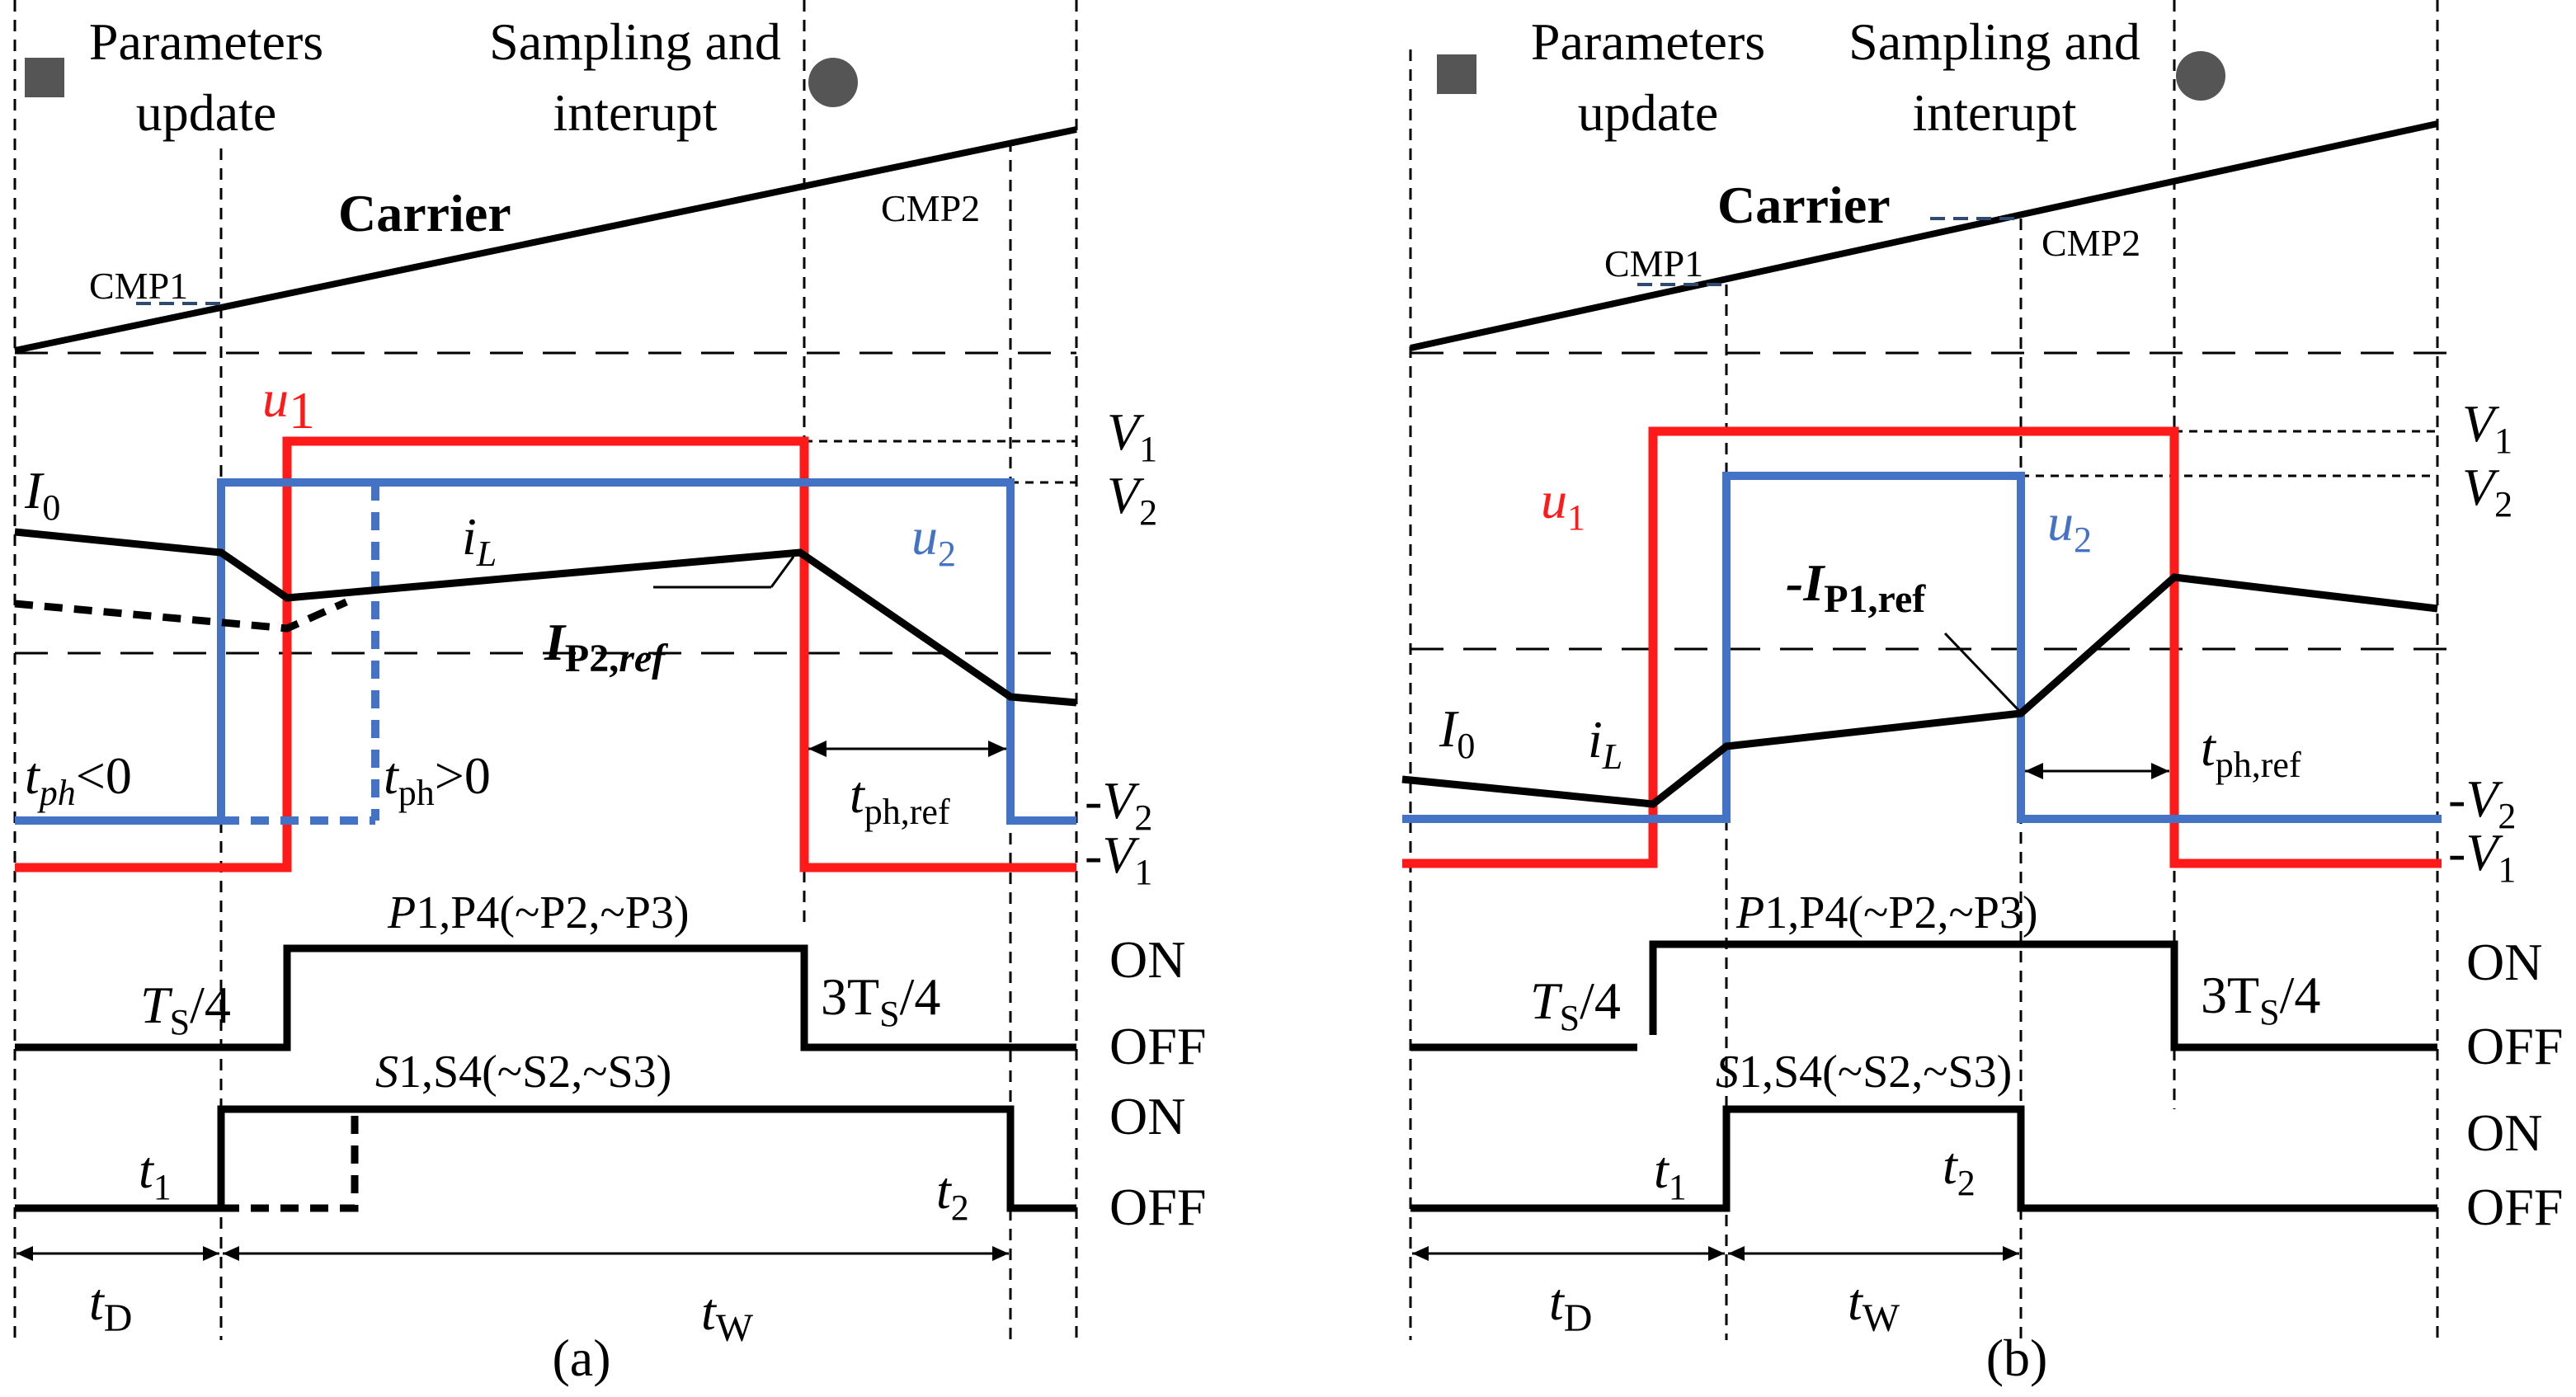 This screenshot has height=1397, width=2576. What do you see at coordinates (1118, 805) in the screenshot?
I see `negV2-label-a: -V2` at bounding box center [1118, 805].